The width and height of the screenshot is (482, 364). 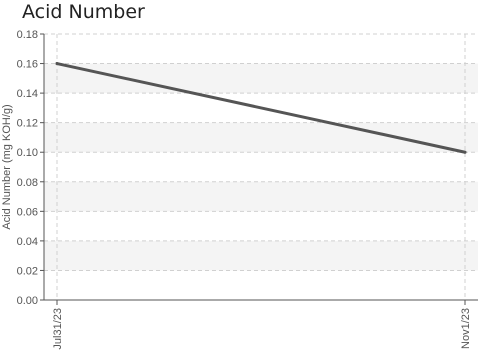 What do you see at coordinates (27, 242) in the screenshot?
I see `y-tick-label: 0.04` at bounding box center [27, 242].